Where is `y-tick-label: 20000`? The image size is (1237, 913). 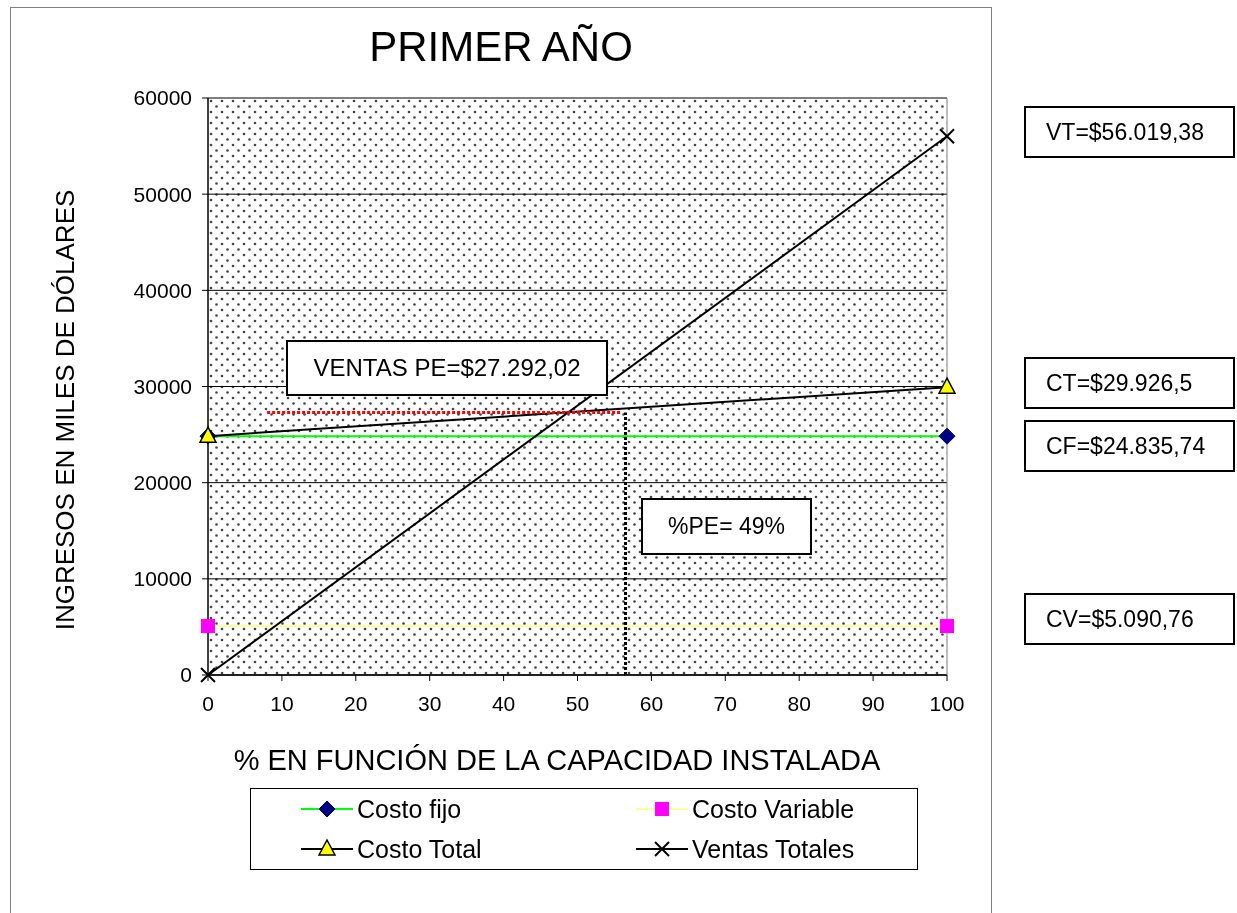
y-tick-label: 20000 is located at coordinates (162, 483).